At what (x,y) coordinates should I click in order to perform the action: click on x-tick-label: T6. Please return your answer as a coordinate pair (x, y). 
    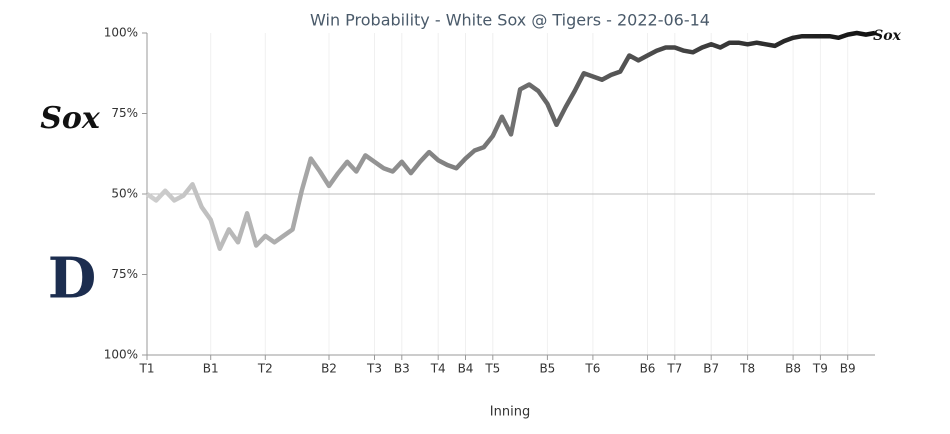
    Looking at the image, I should click on (592, 369).